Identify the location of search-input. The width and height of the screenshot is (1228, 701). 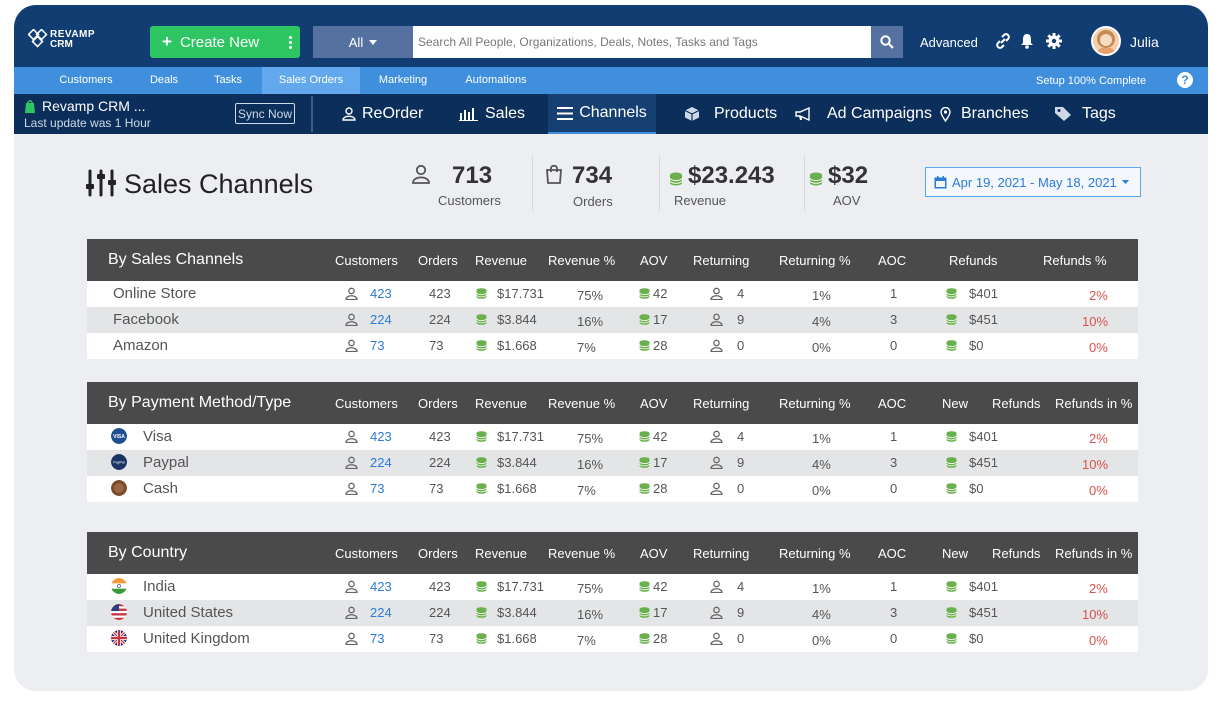
(642, 42).